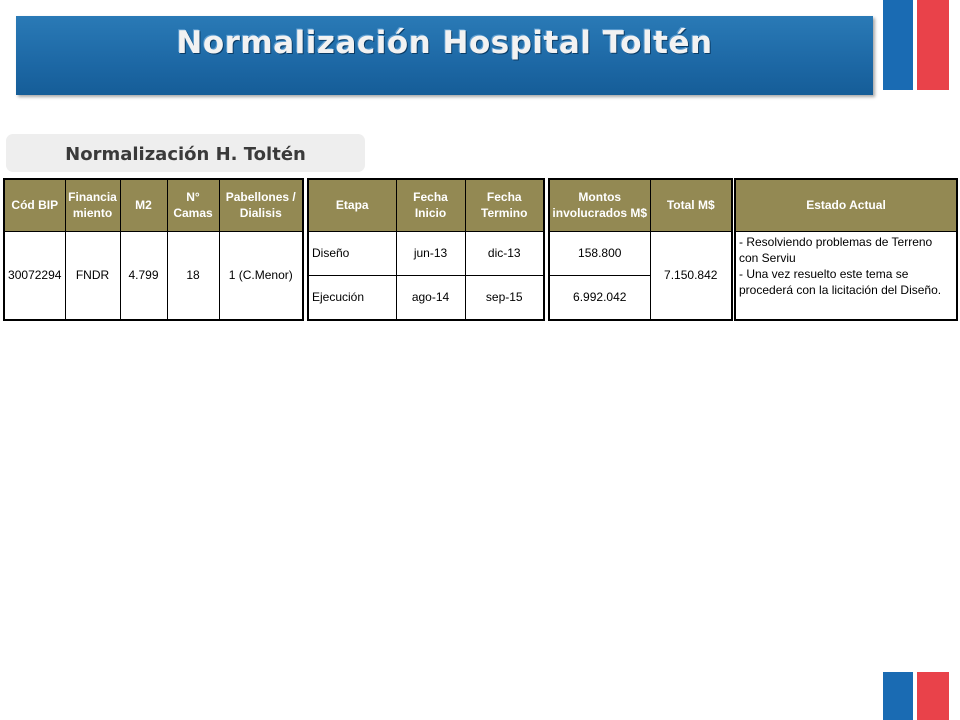  What do you see at coordinates (261, 275) in the screenshot?
I see `cell-pabellones: 1 (C.Menor)` at bounding box center [261, 275].